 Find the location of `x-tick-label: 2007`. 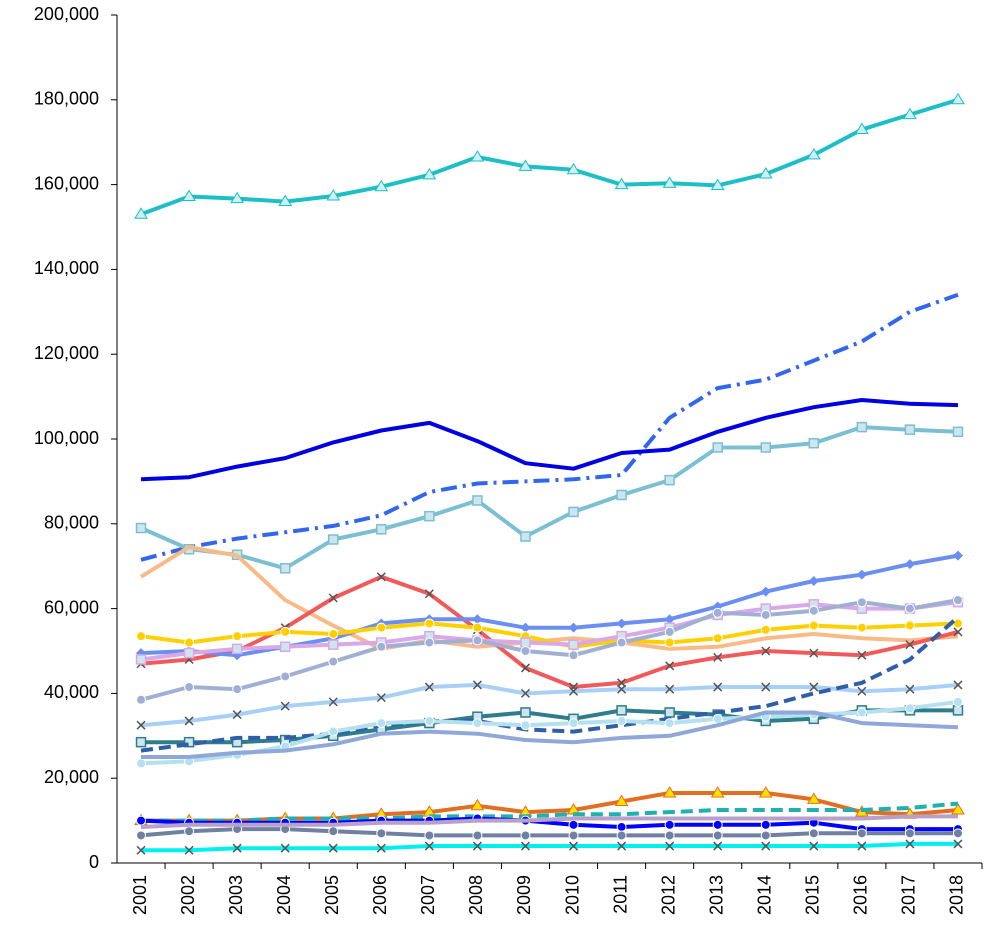

x-tick-label: 2007 is located at coordinates (428, 895).